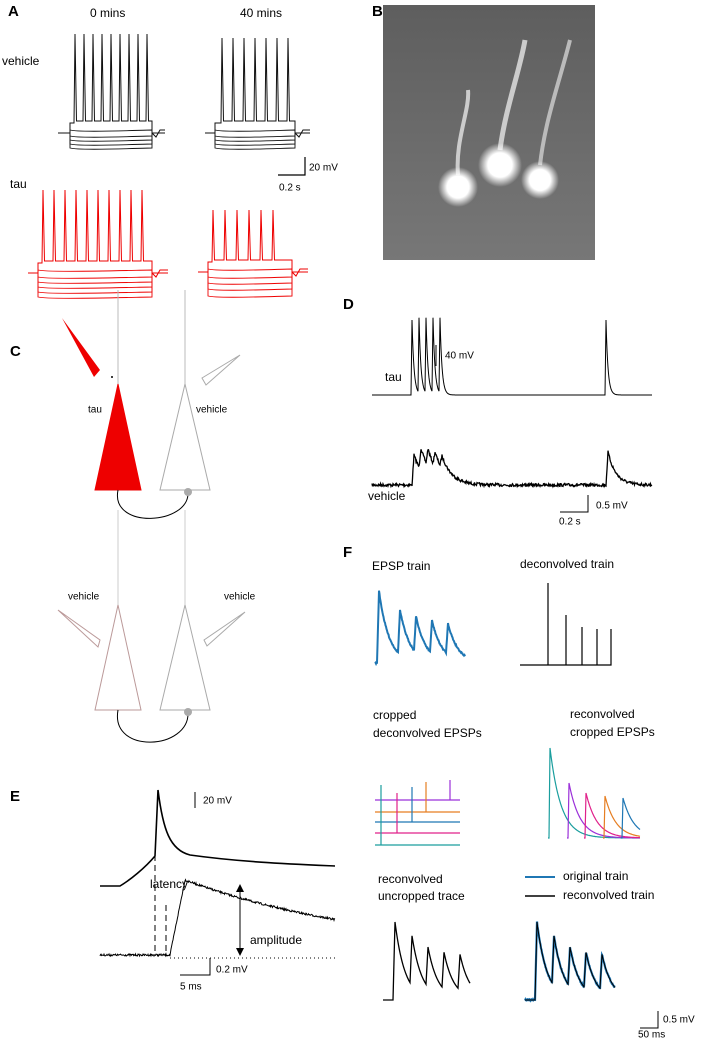  What do you see at coordinates (567, 564) in the screenshot?
I see `subpanel-title: deconvolved train` at bounding box center [567, 564].